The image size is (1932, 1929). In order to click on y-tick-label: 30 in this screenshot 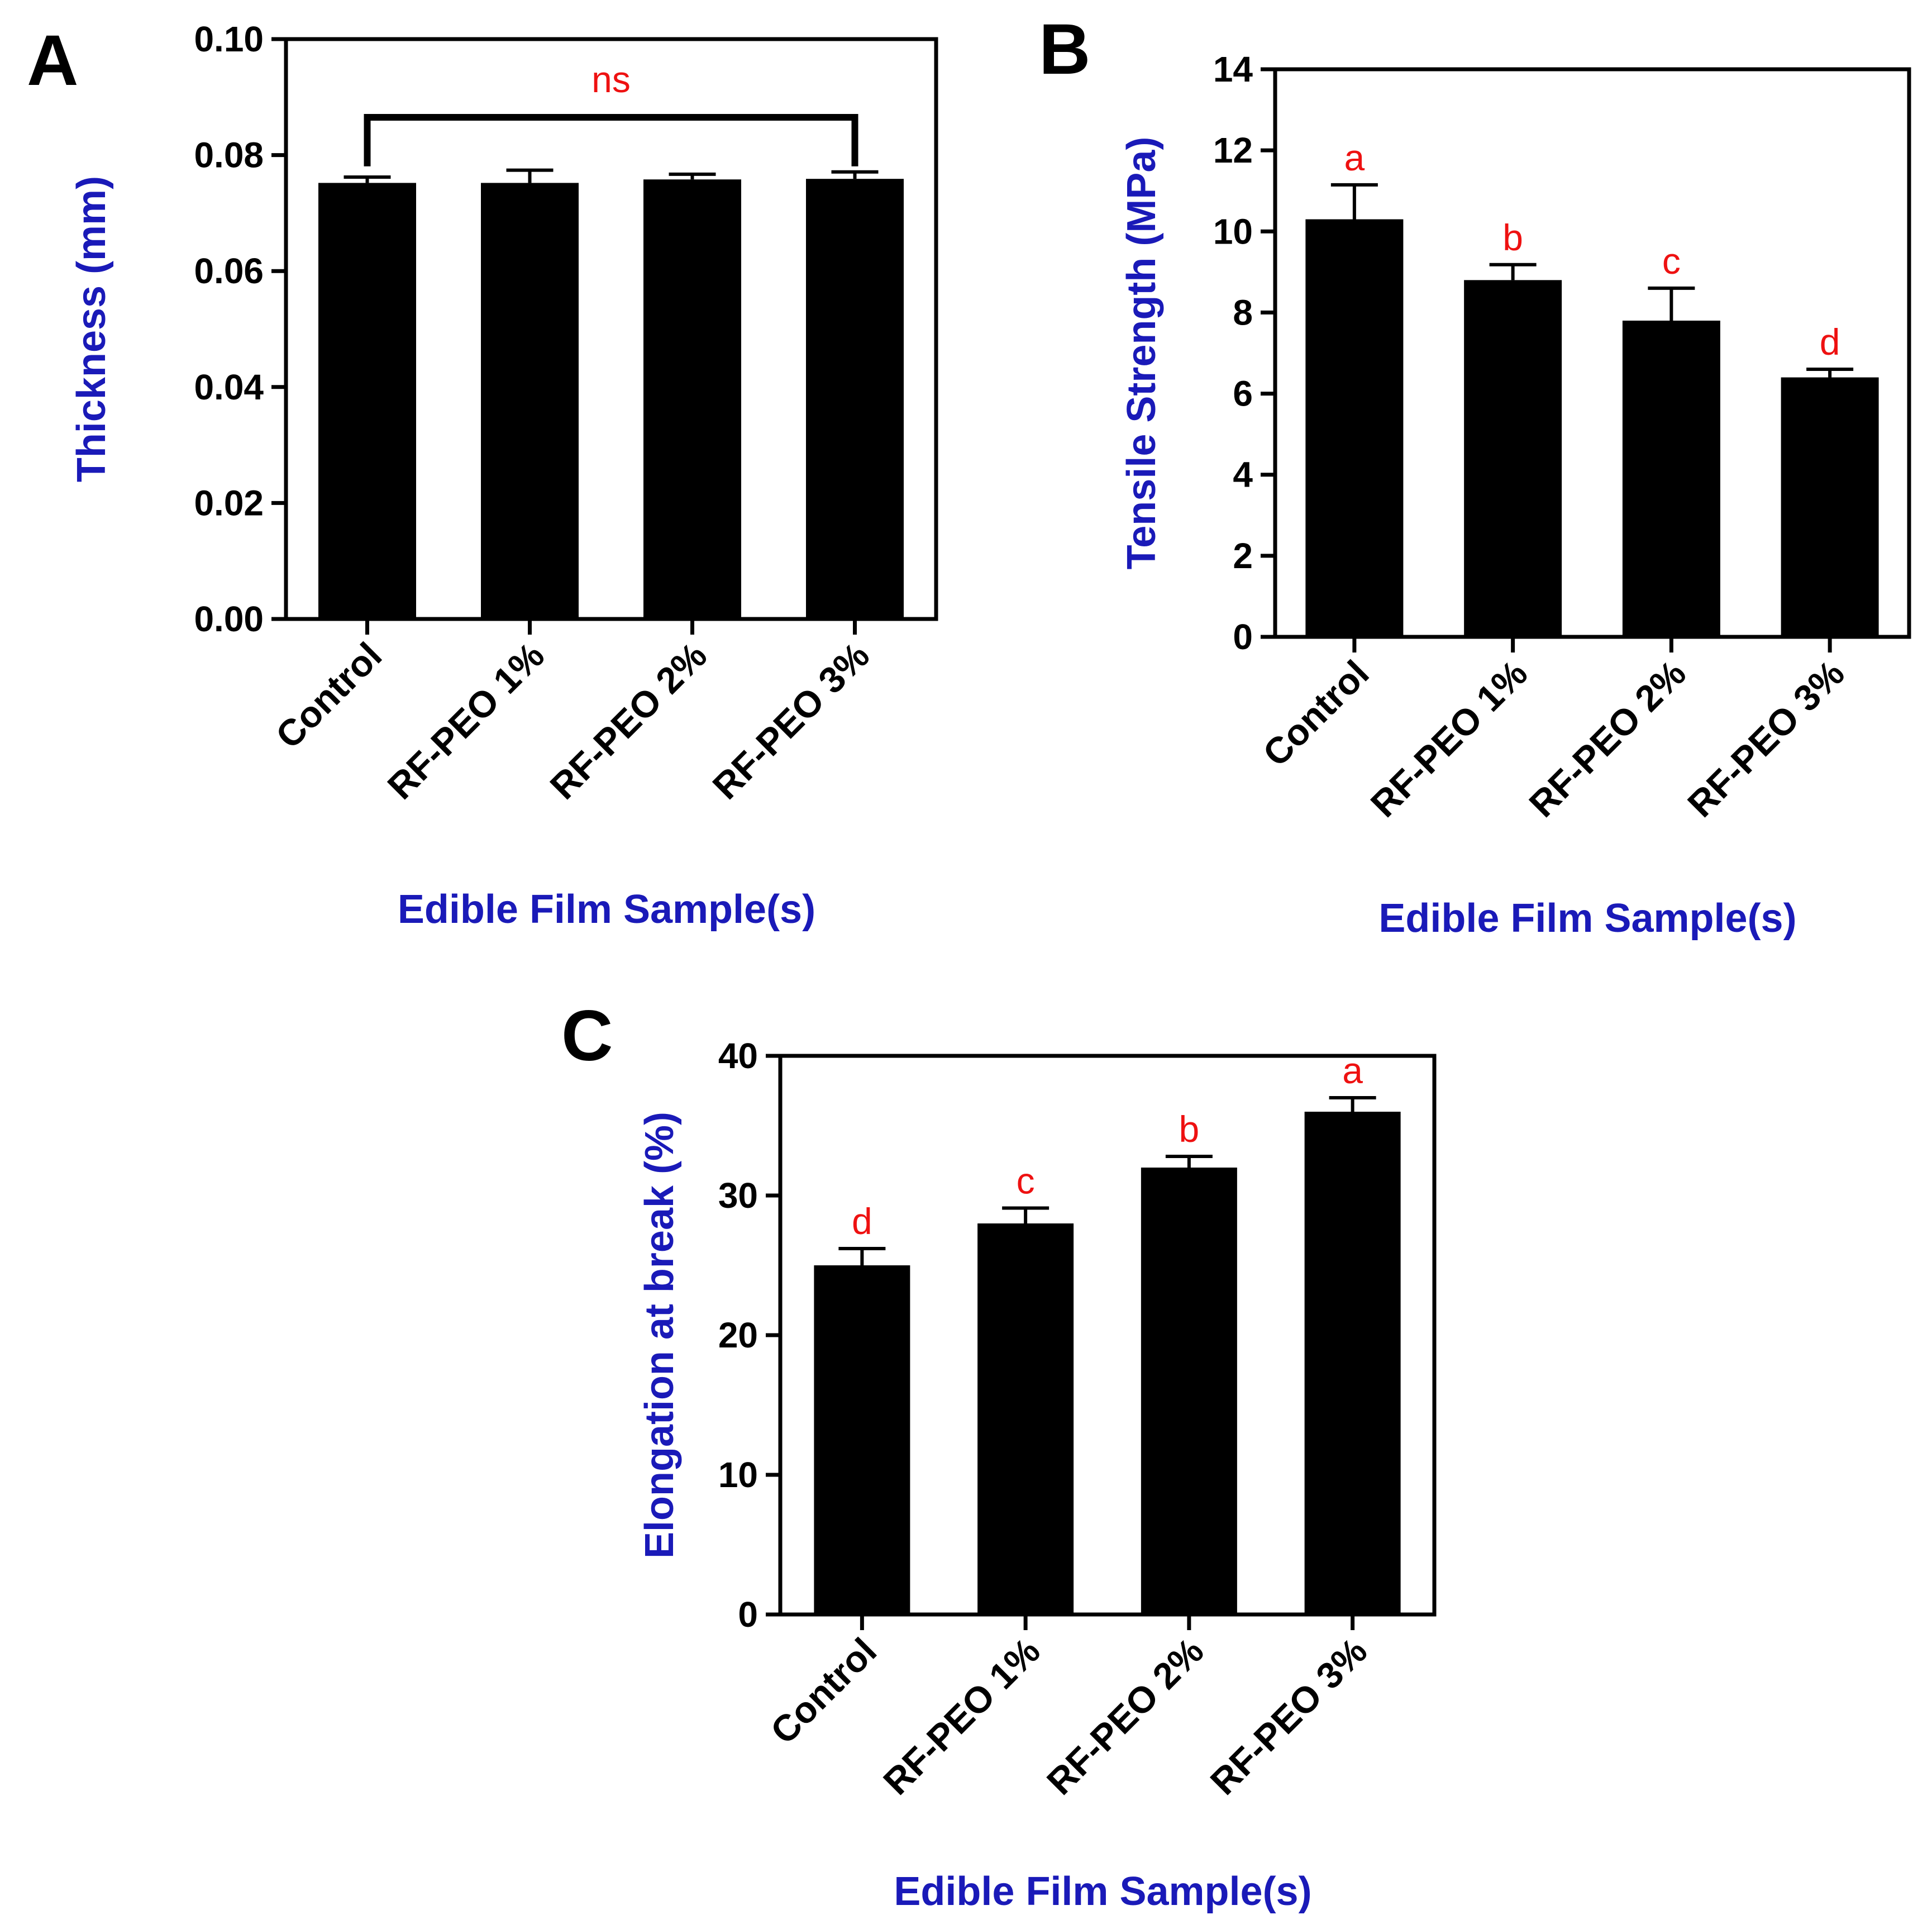, I will do `click(738, 1196)`.